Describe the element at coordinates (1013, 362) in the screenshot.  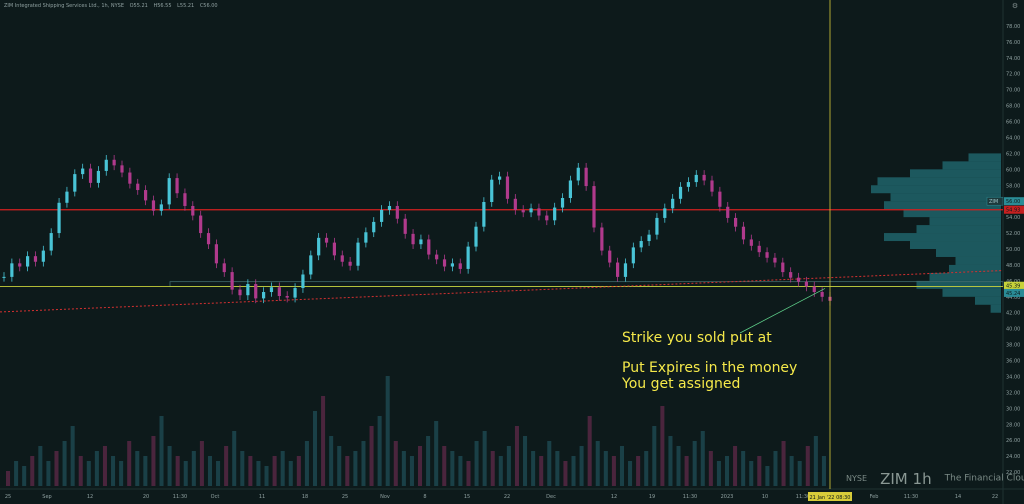
I see `price-tick-label: 36.00` at that location.